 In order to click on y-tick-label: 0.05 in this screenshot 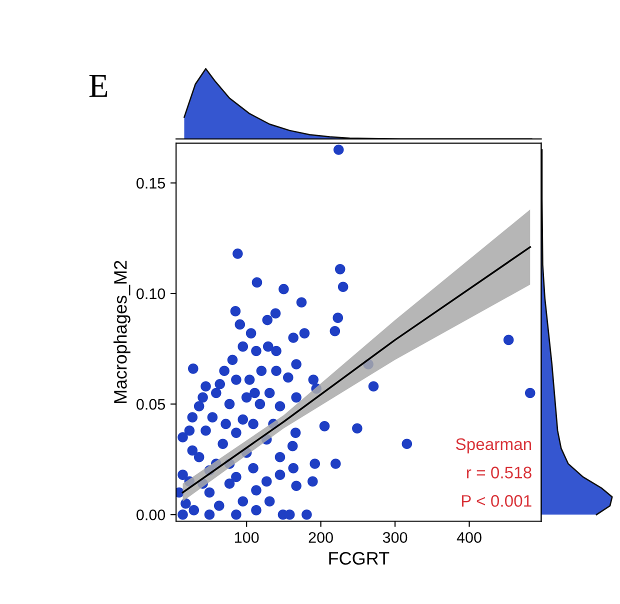, I will do `click(151, 404)`.